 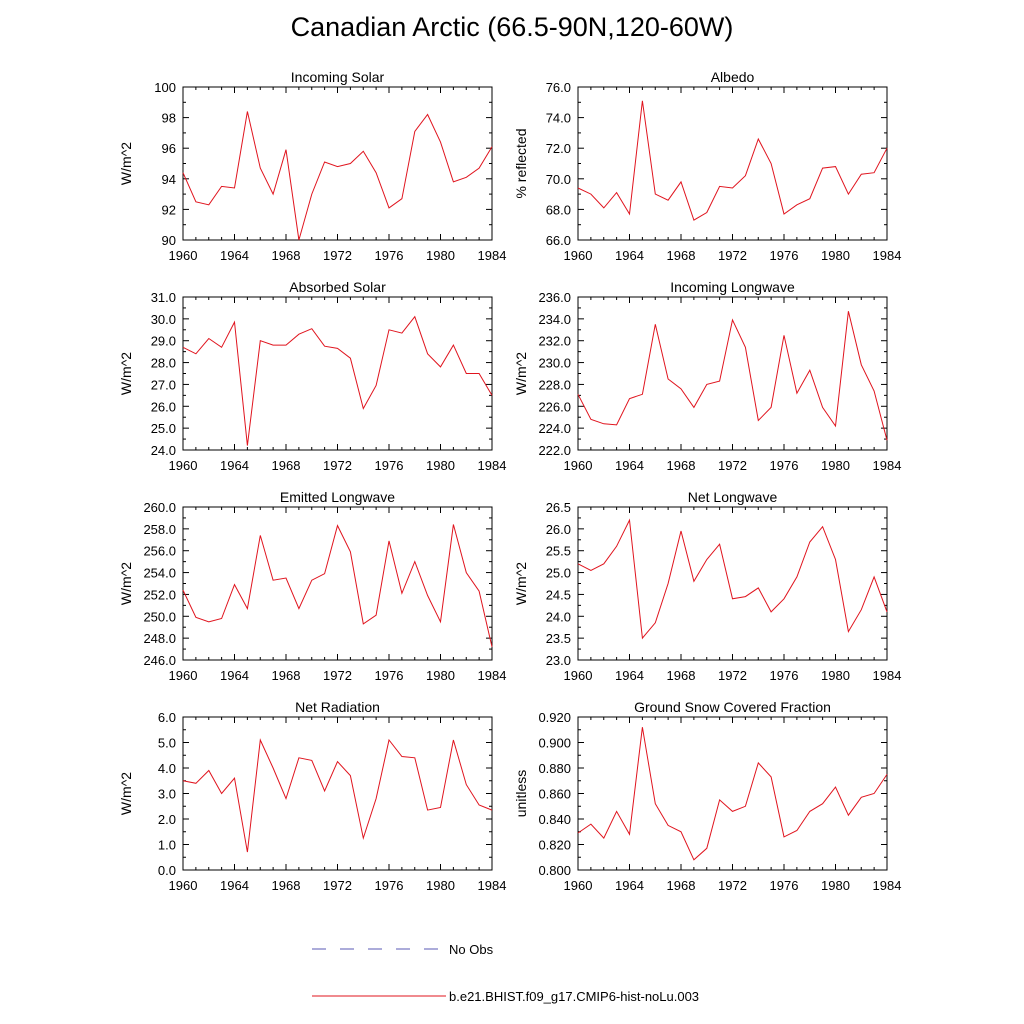 What do you see at coordinates (169, 240) in the screenshot?
I see `y-tick-label: 90` at bounding box center [169, 240].